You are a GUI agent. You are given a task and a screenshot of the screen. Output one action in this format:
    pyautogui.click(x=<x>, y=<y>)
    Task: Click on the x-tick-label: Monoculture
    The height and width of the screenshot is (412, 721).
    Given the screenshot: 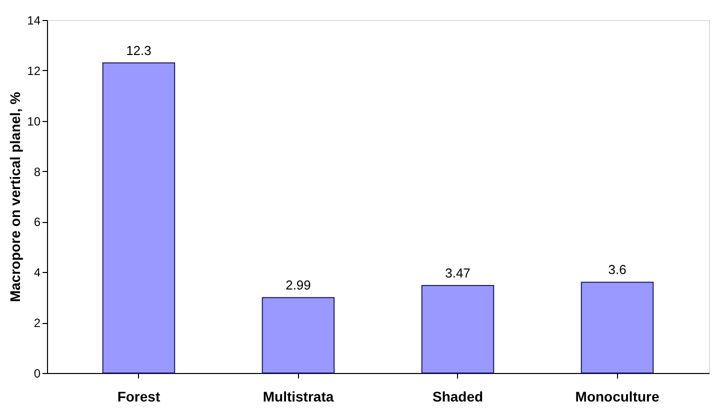 What is the action you would take?
    pyautogui.click(x=617, y=396)
    